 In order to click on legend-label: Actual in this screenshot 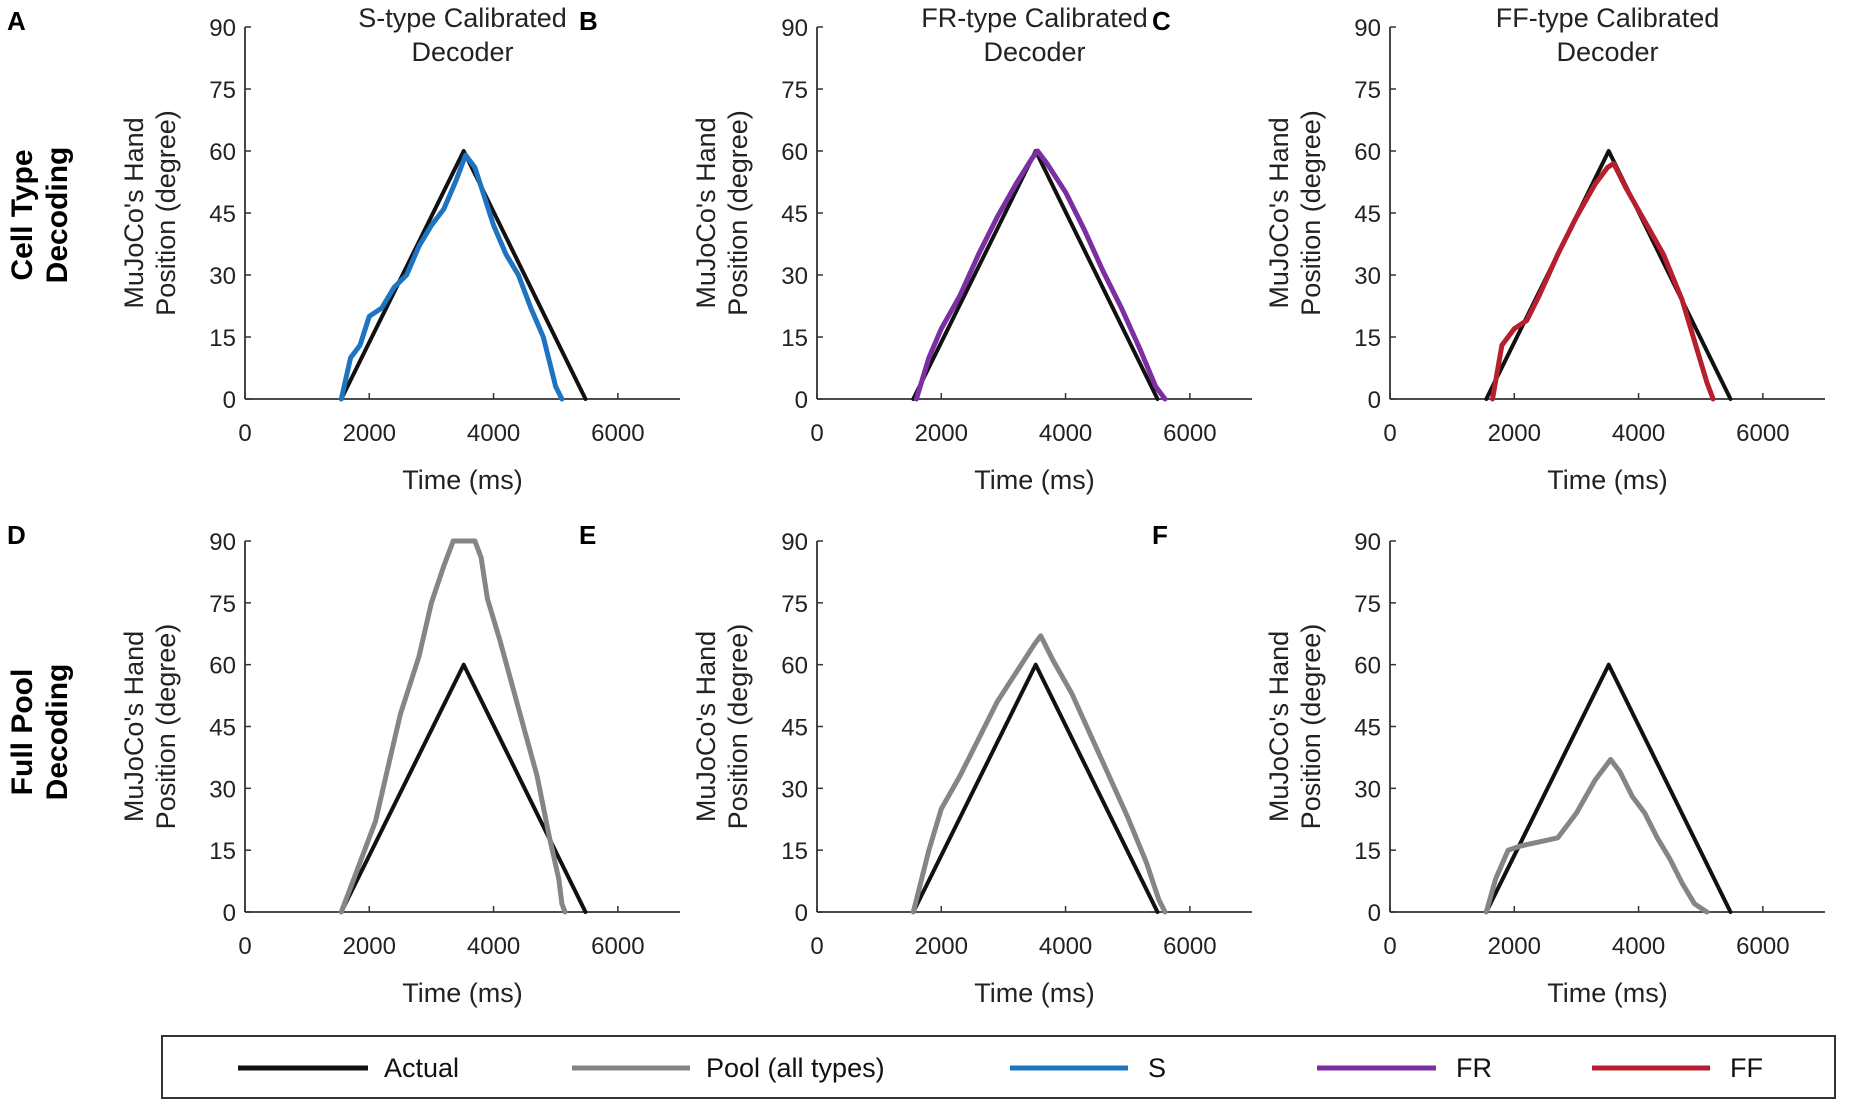, I will do `click(421, 1068)`.